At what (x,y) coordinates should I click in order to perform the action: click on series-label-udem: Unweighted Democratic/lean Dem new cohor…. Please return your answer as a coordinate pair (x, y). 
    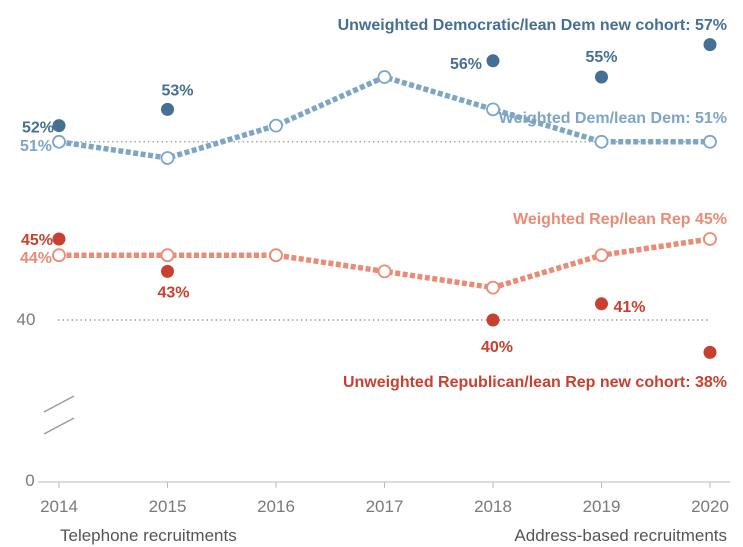
    Looking at the image, I should click on (532, 25).